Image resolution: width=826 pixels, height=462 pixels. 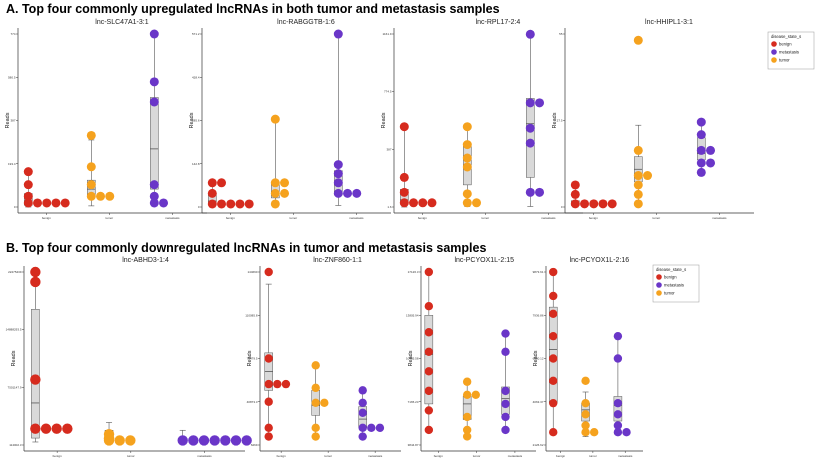 I want to click on panel-7-y-tick-label: 3844.87, so click(x=413, y=445).